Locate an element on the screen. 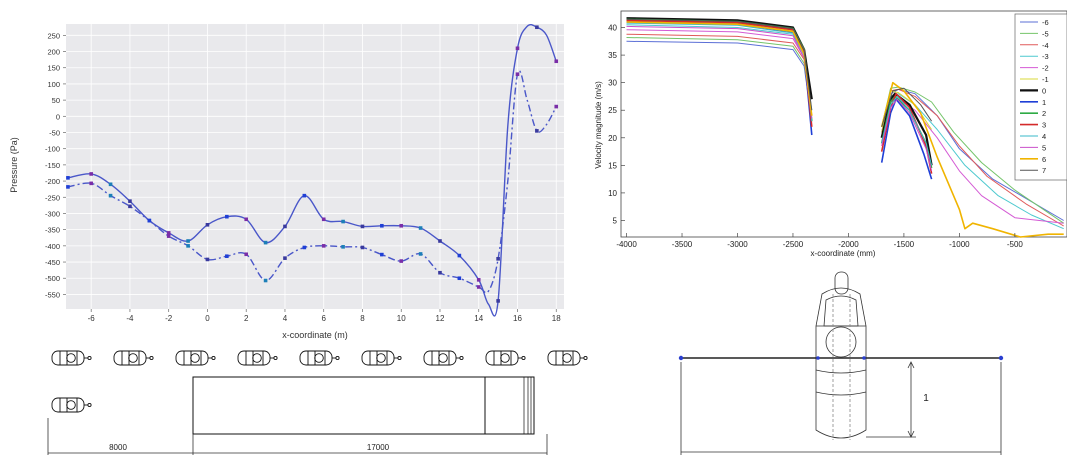  car-body is located at coordinates (841, 363).